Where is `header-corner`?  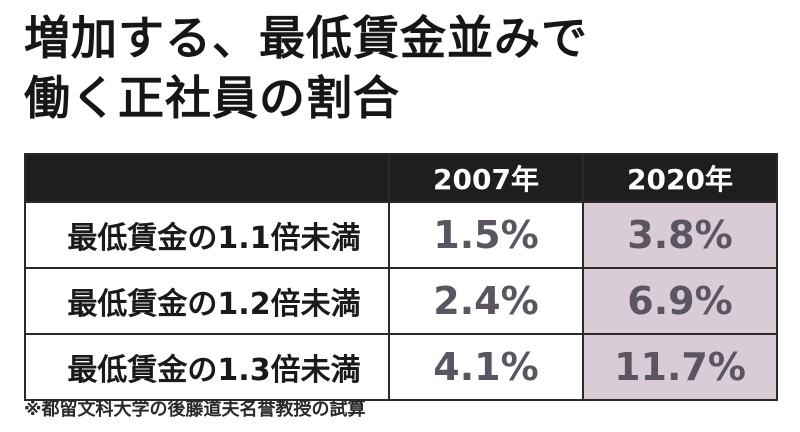
header-corner is located at coordinates (207, 178).